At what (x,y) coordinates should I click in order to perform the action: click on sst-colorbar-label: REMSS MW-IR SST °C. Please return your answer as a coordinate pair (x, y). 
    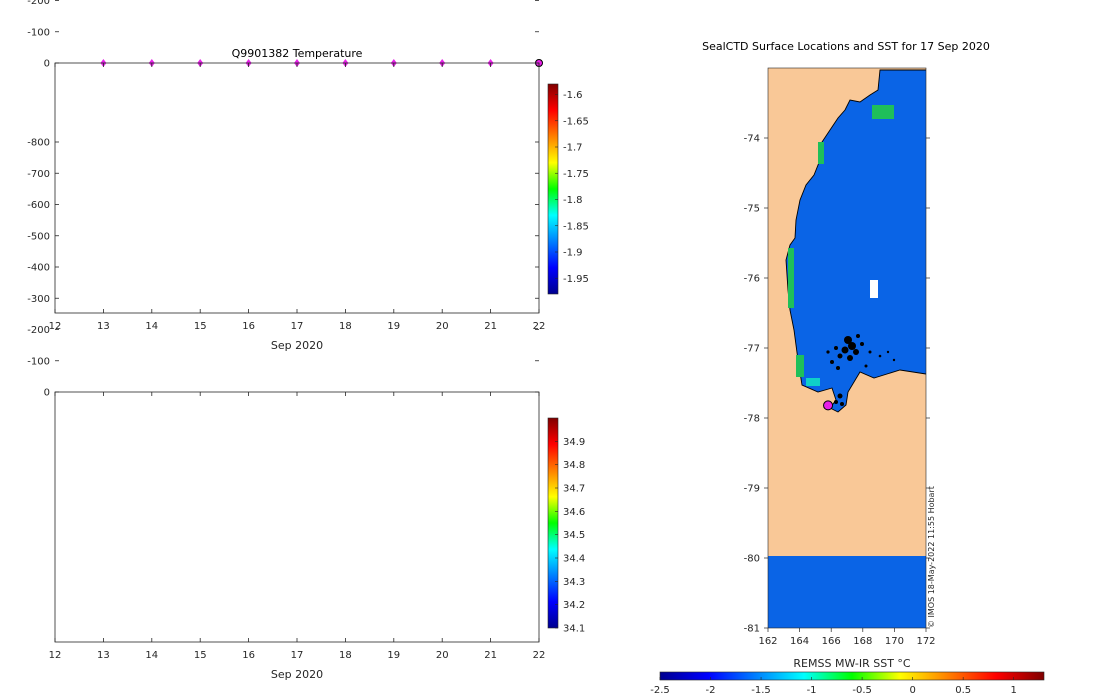
    Looking at the image, I should click on (852, 663).